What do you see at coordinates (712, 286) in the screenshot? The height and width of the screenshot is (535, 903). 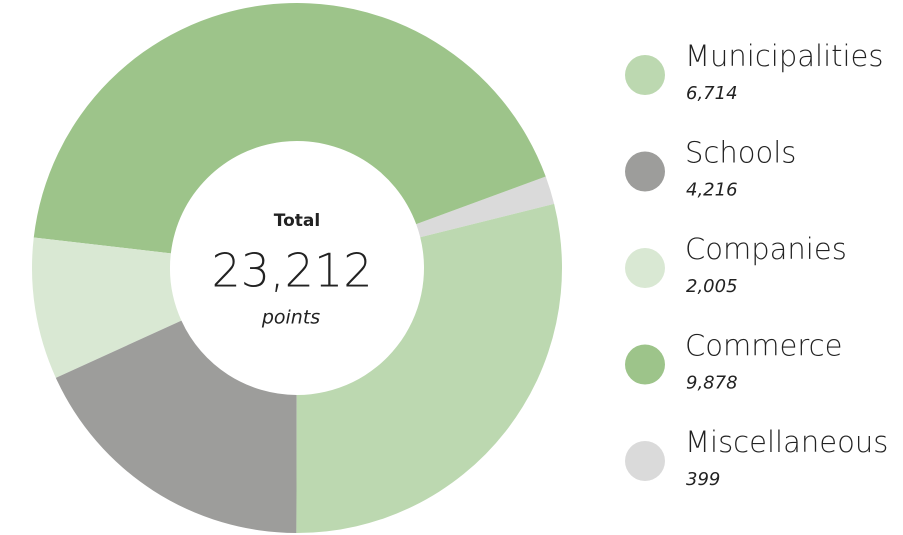 I see `legend-value: 2,005` at bounding box center [712, 286].